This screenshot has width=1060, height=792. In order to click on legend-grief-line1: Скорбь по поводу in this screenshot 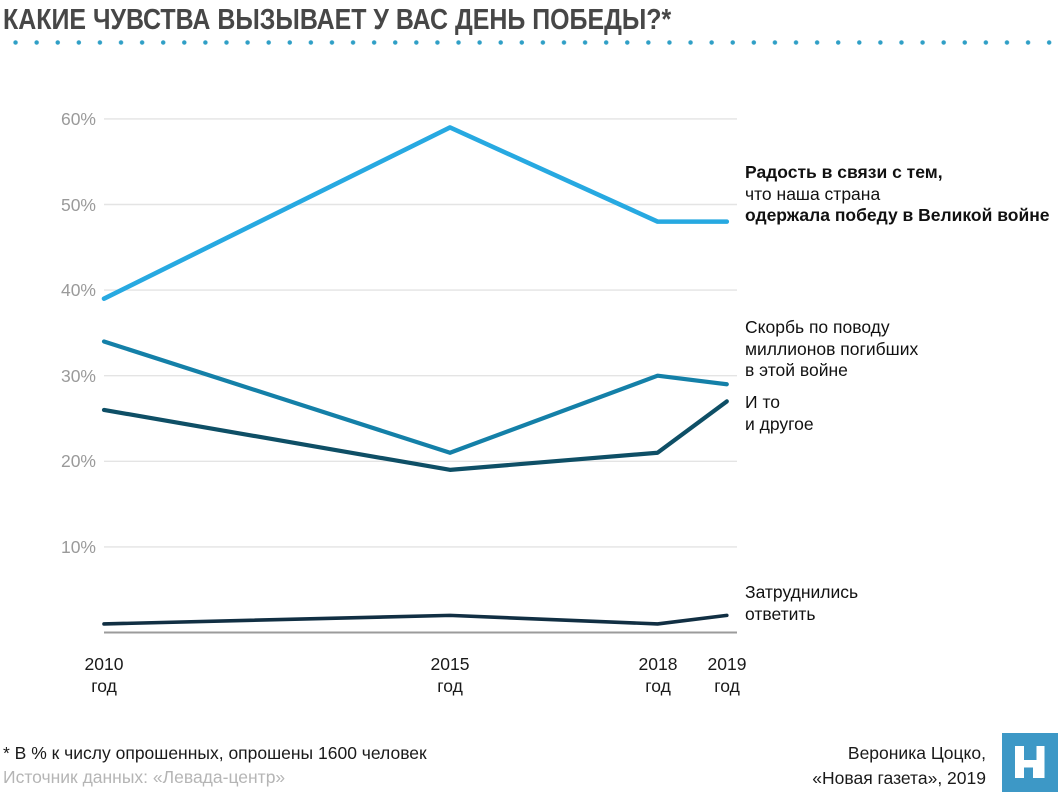, I will do `click(817, 327)`.